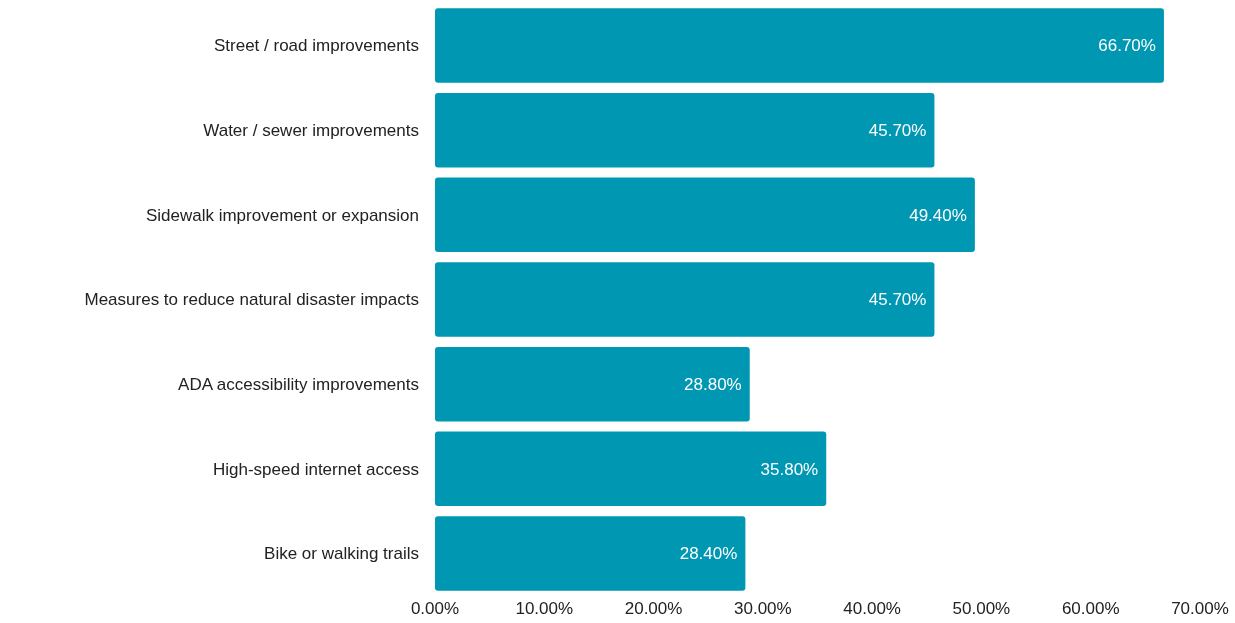 The image size is (1235, 623). Describe the element at coordinates (544, 608) in the screenshot. I see `x-tick-label: 10.00%` at that location.